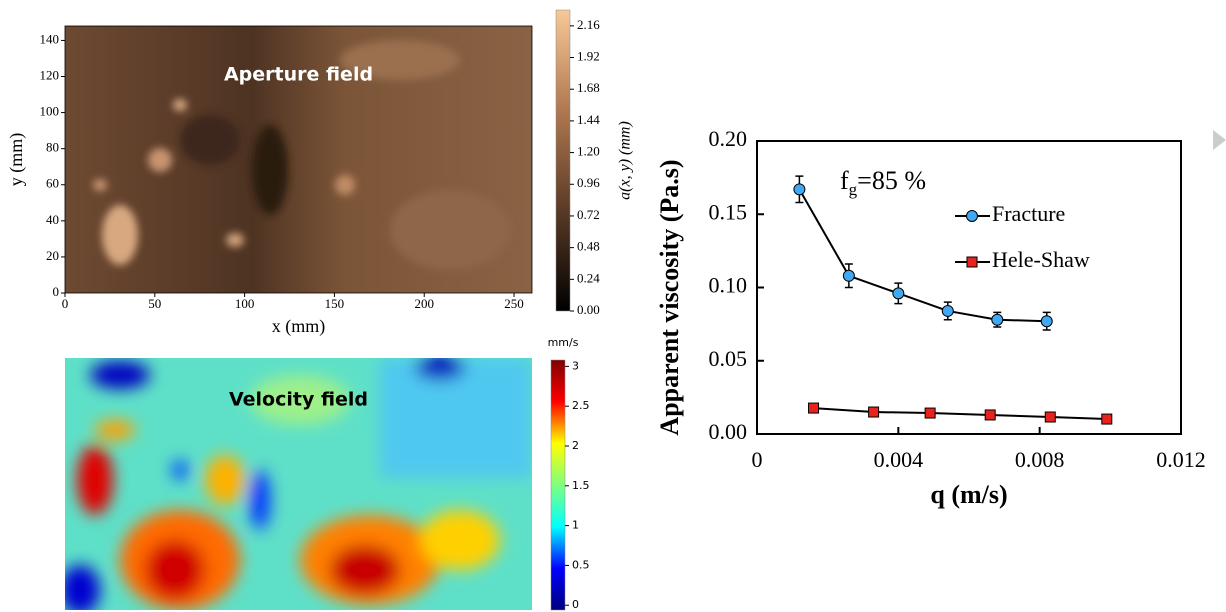 The width and height of the screenshot is (1226, 612). What do you see at coordinates (52, 183) in the screenshot?
I see `y-tick-label: 60` at bounding box center [52, 183].